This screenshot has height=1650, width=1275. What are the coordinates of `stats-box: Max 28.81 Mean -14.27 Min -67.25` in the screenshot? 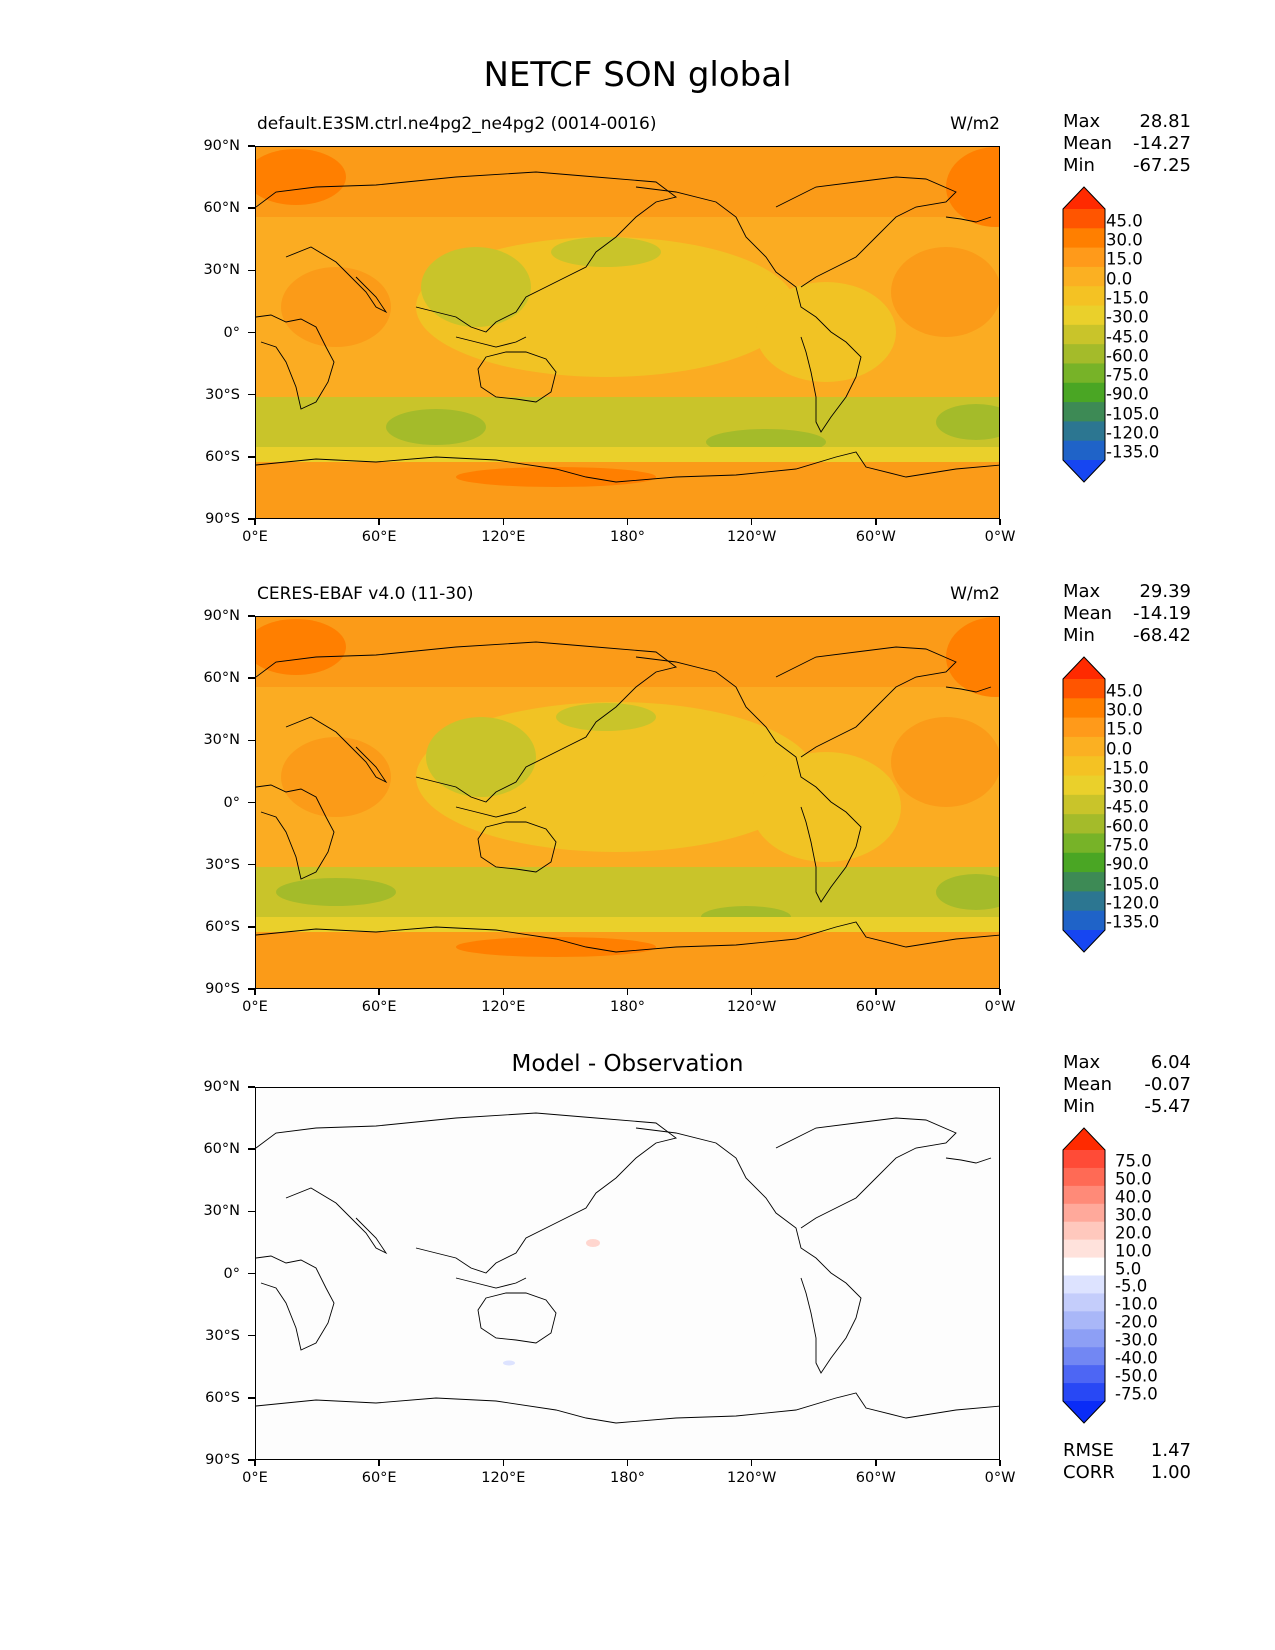 It's located at (1127, 144).